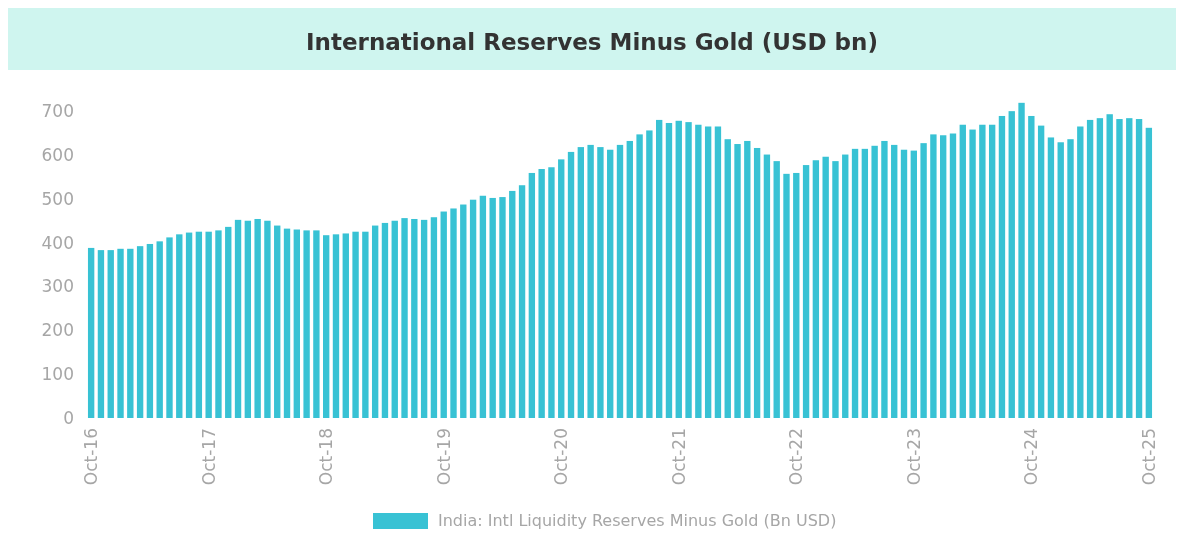 This screenshot has height=546, width=1184. What do you see at coordinates (57, 286) in the screenshot?
I see `y-tick-label: 300` at bounding box center [57, 286].